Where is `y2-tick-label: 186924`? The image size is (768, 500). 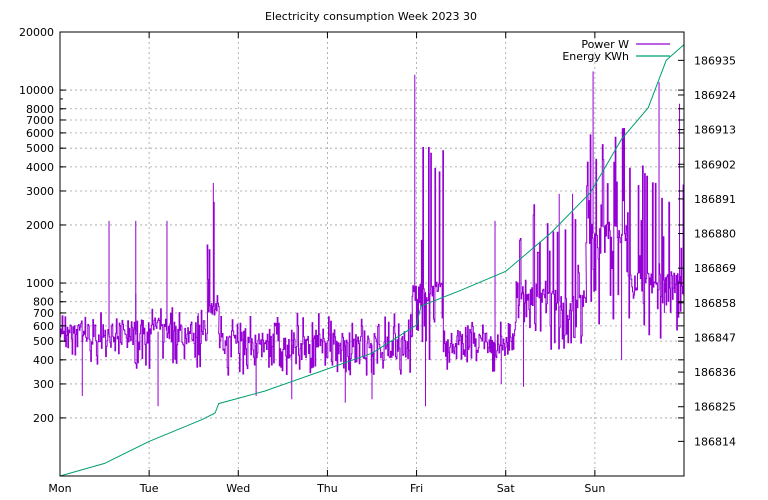
y2-tick-label: 186924 is located at coordinates (715, 95).